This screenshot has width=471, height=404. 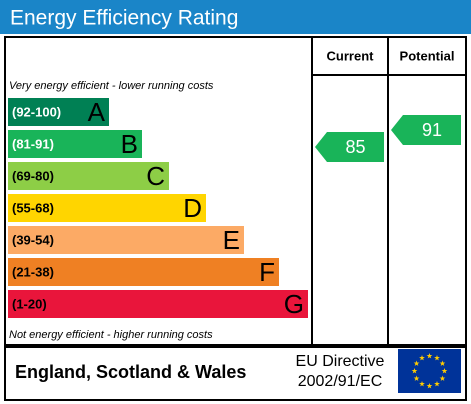 I want to click on band-range: (81-91), so click(x=33, y=143).